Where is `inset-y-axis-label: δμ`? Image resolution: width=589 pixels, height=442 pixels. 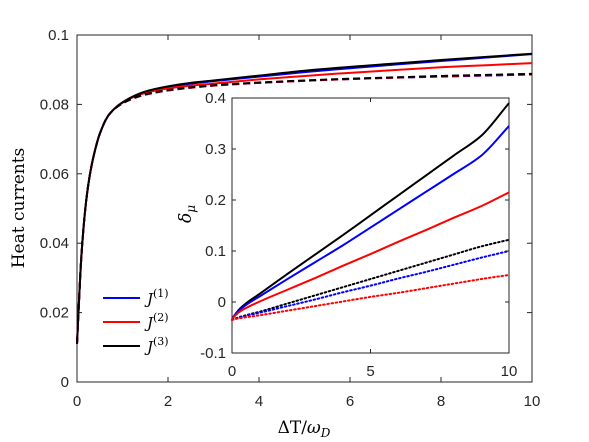 inset-y-axis-label: δμ is located at coordinates (187, 214).